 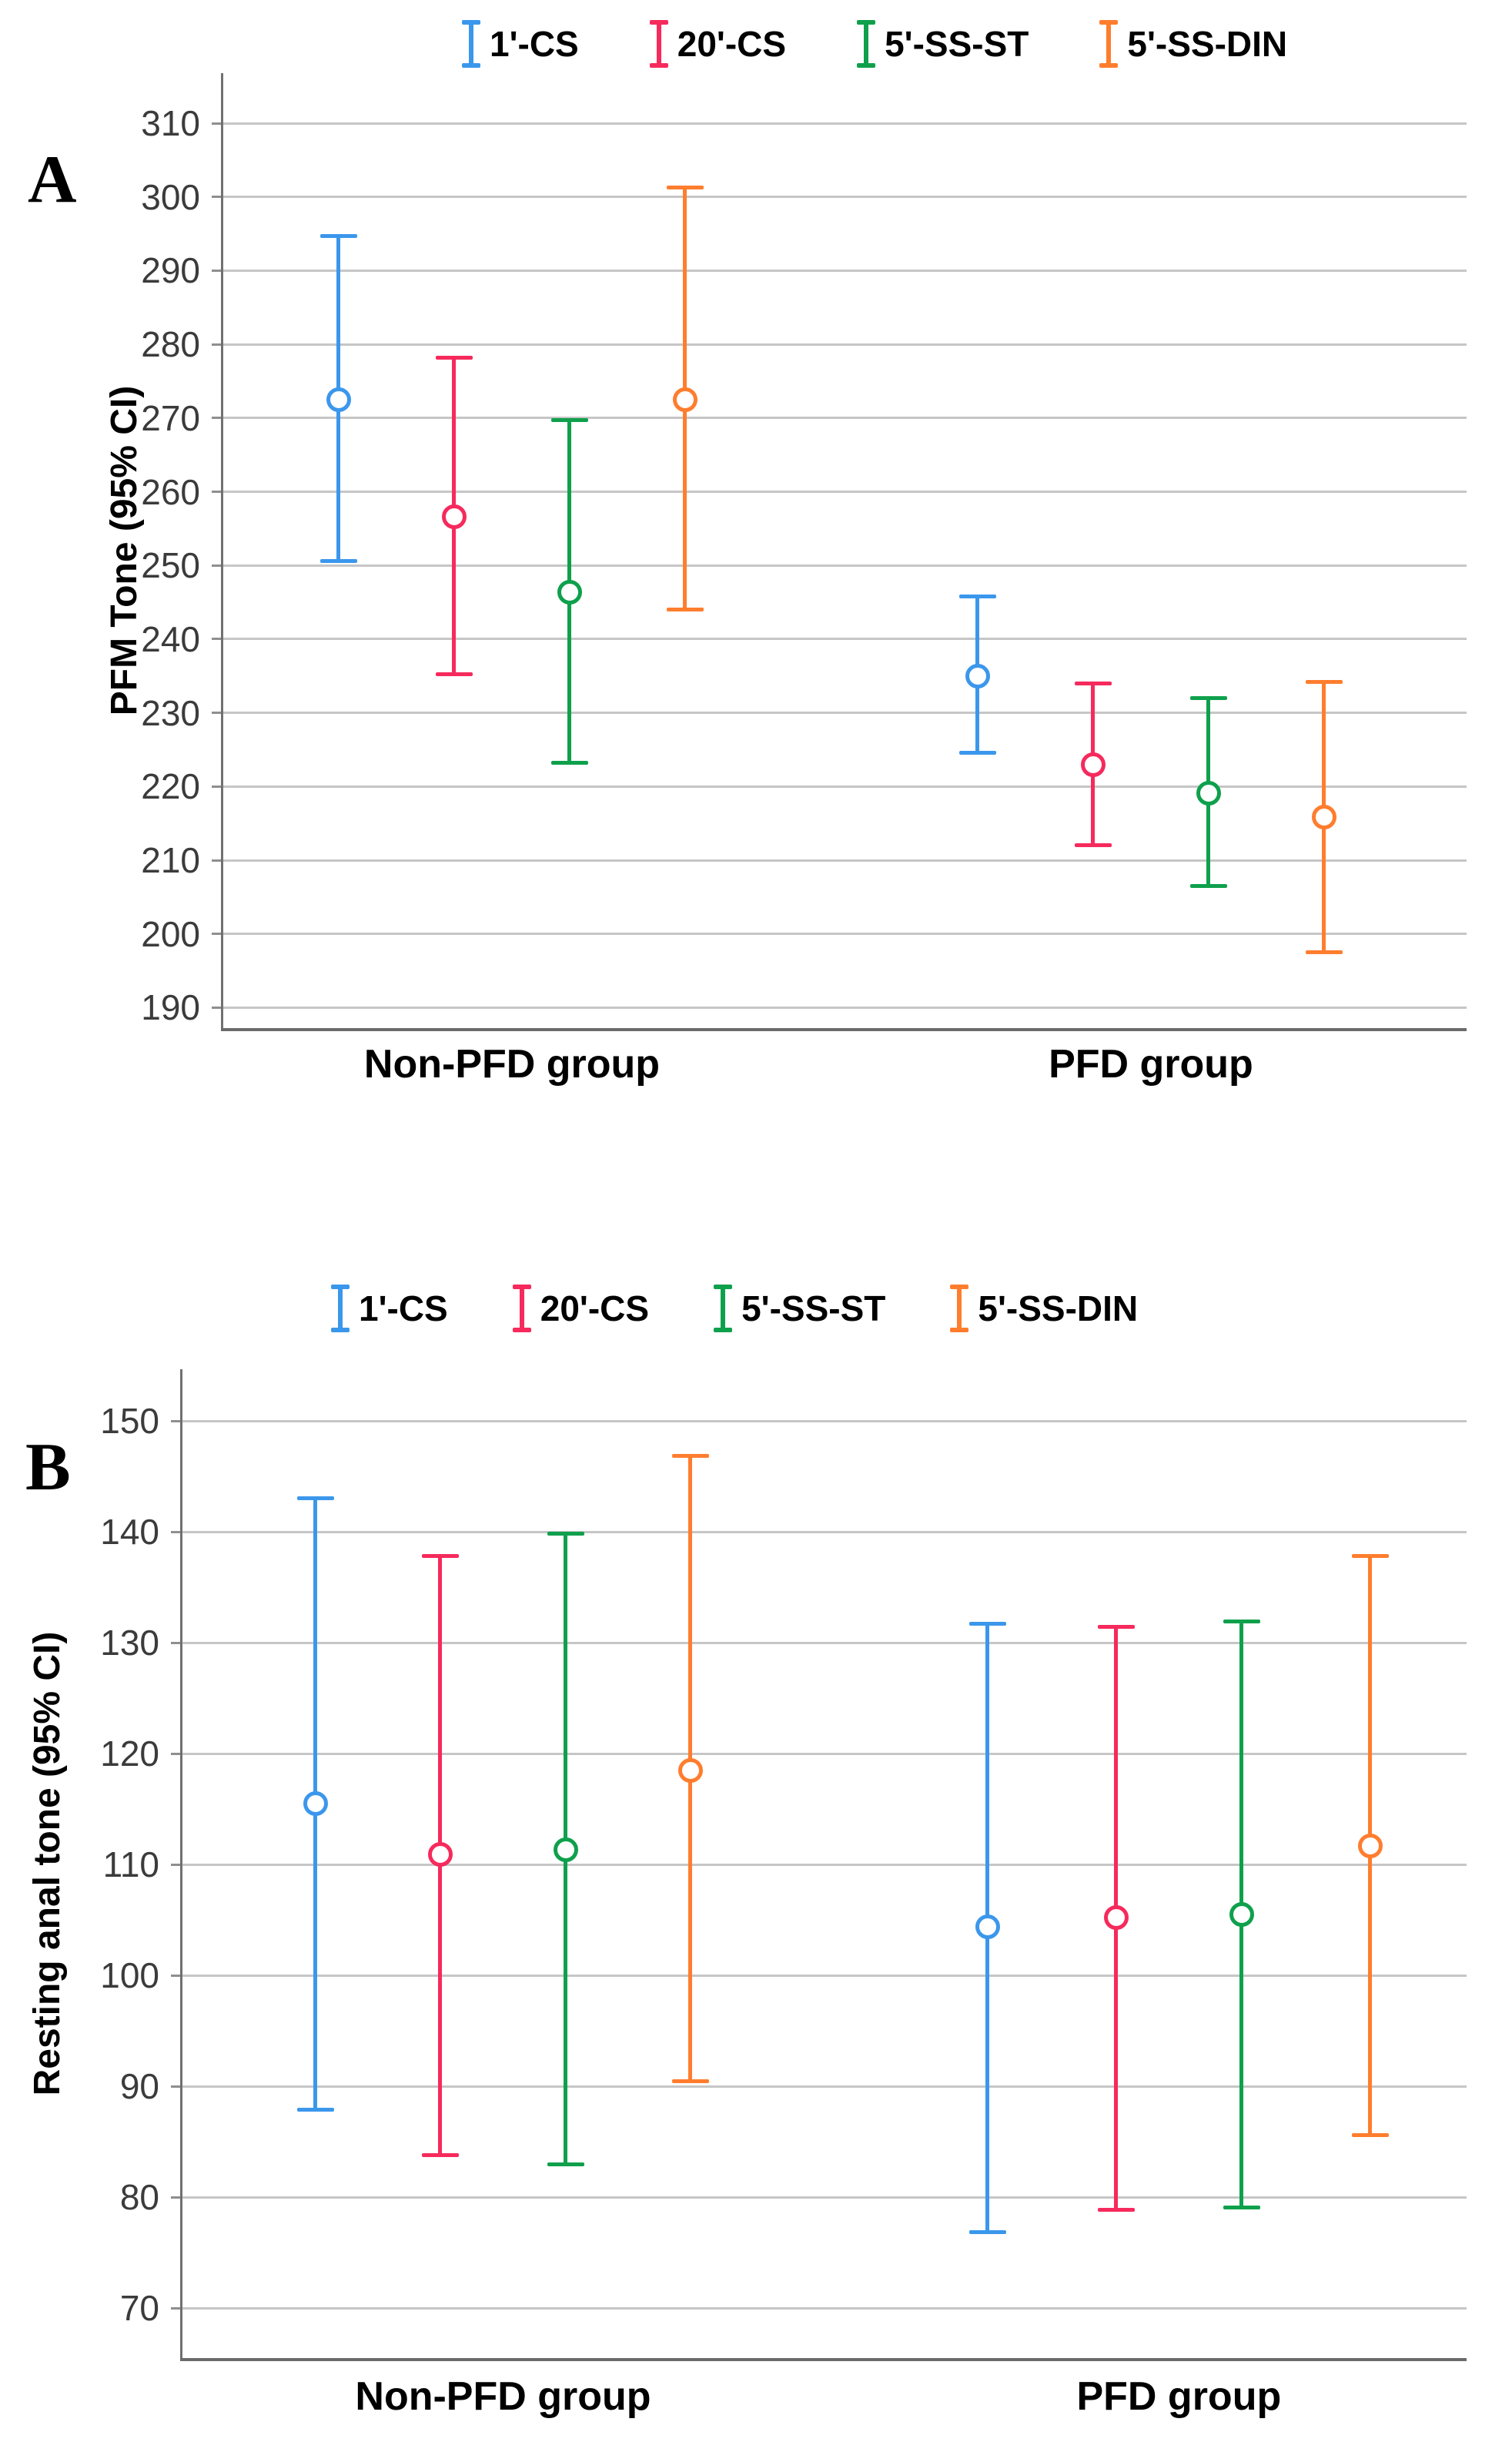 I want to click on legend-item-1-cs: 1'-CS, so click(x=389, y=1308).